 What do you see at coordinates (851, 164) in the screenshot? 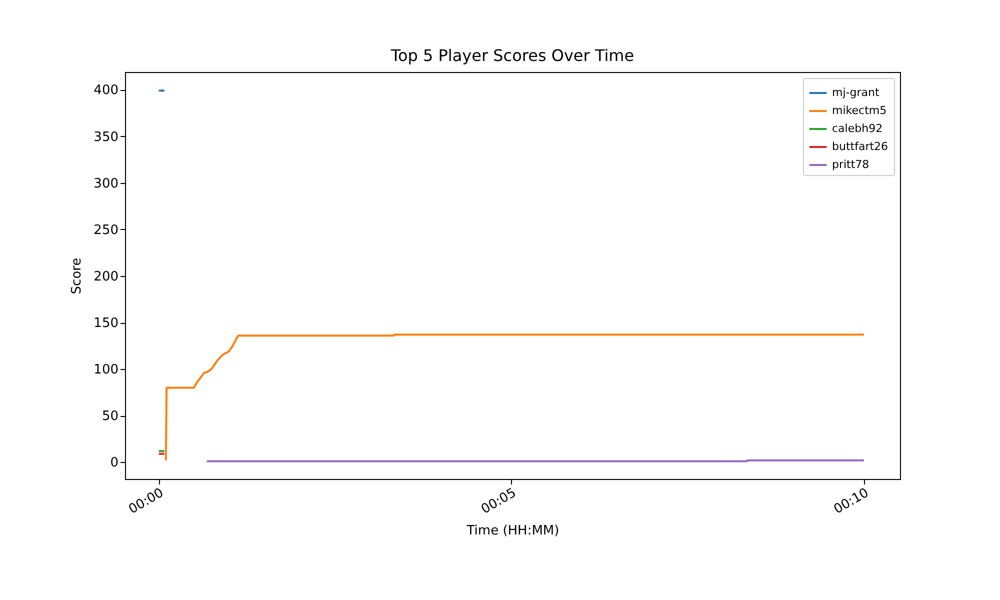
I see `legend-label: pritt78` at bounding box center [851, 164].